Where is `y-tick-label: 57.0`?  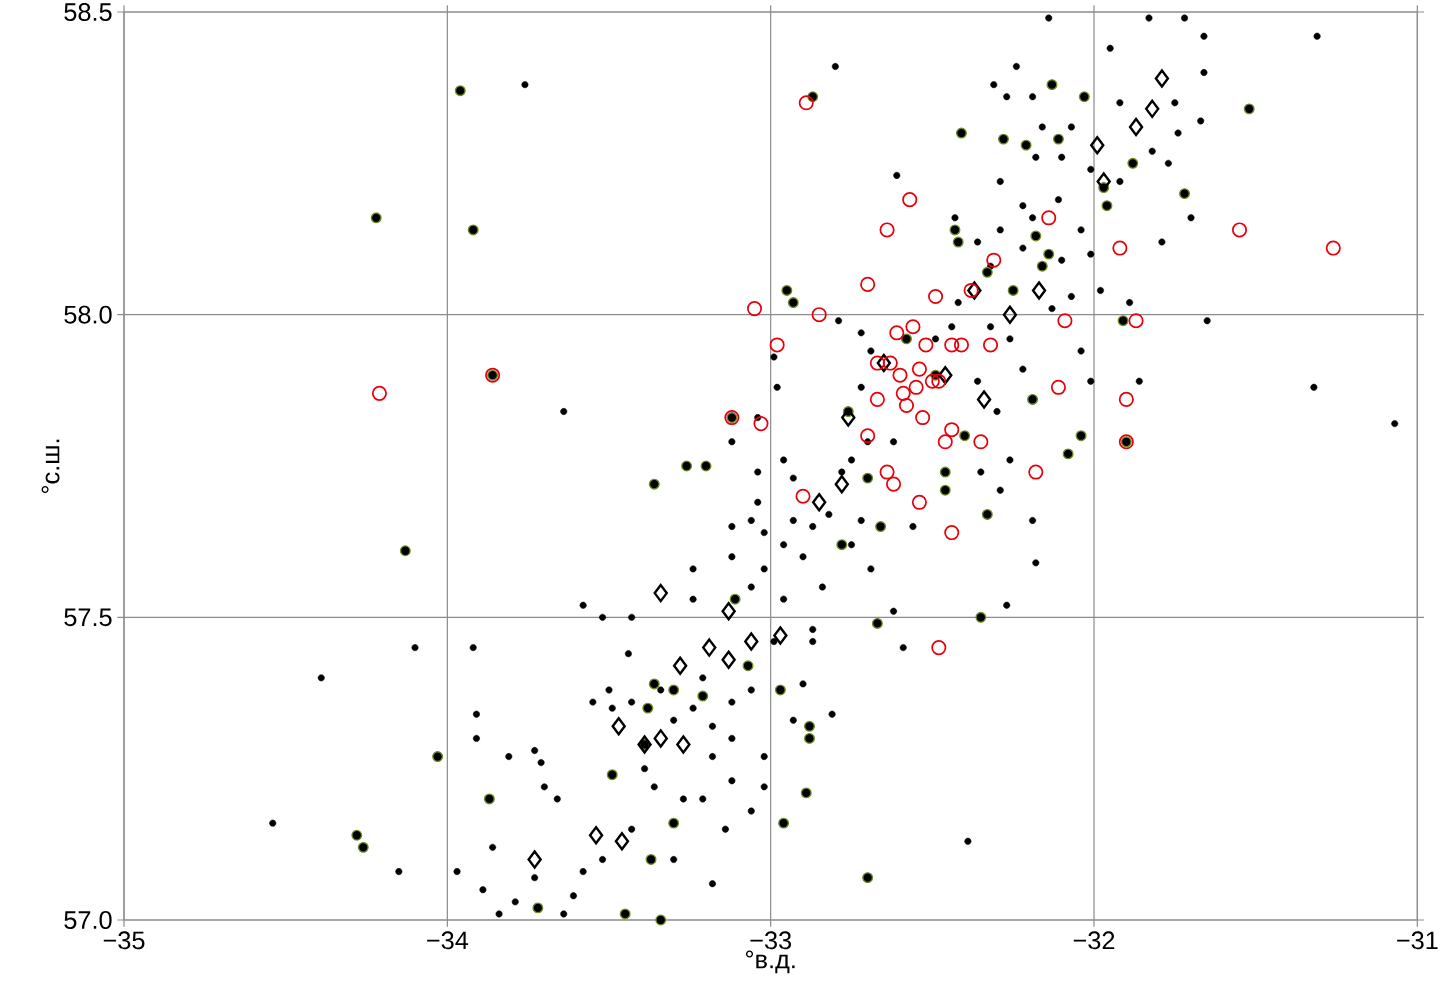 y-tick-label: 57.0 is located at coordinates (88, 920).